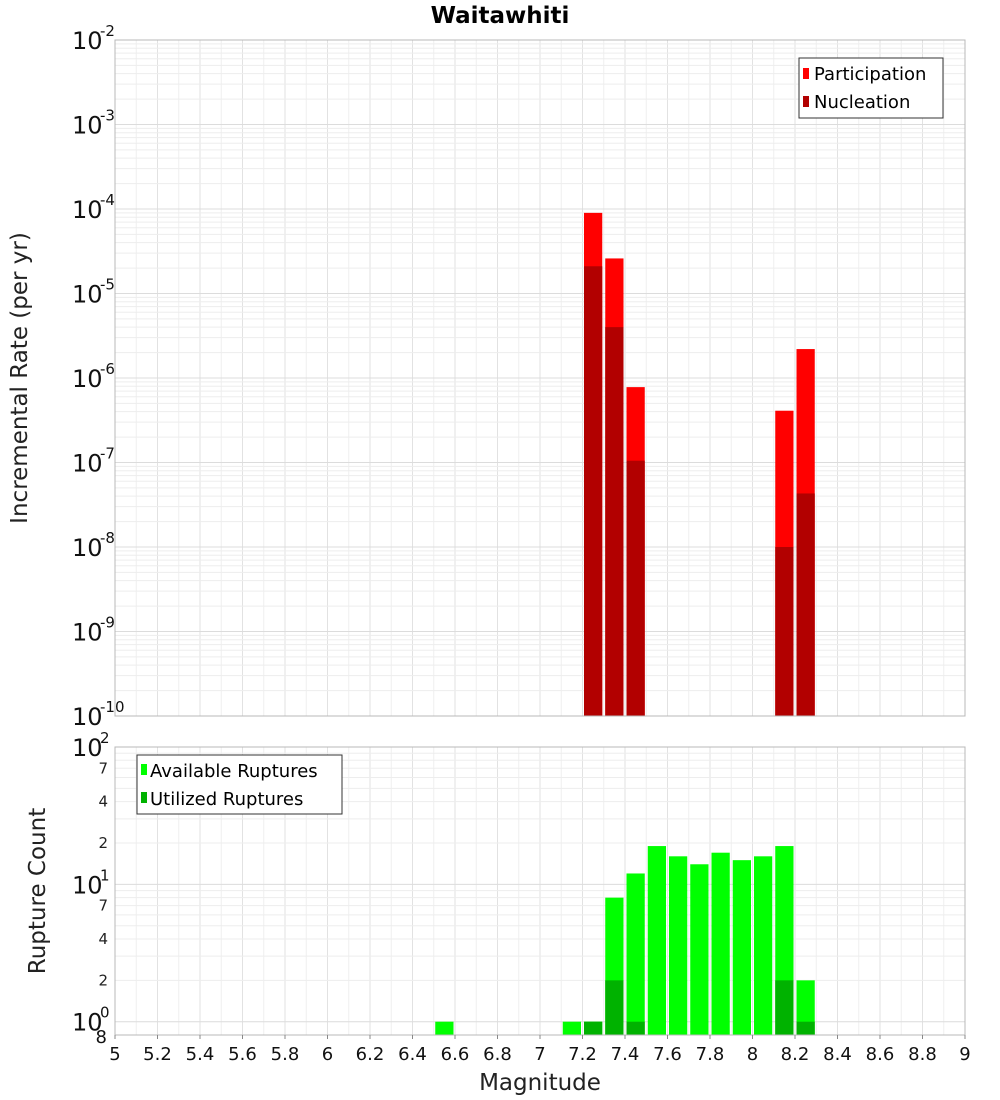  I want to click on x-tick-label: 7.2, so click(582, 1054).